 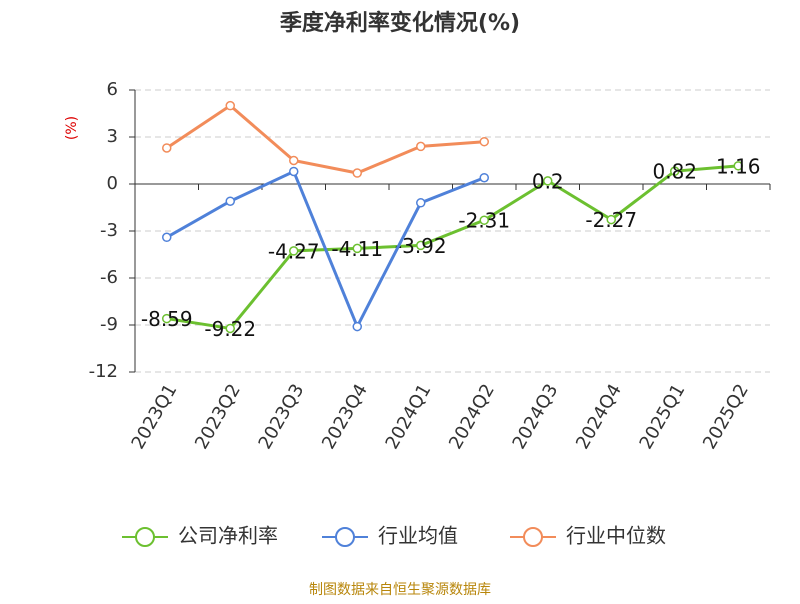 I want to click on data-label: 1.16, so click(x=738, y=166).